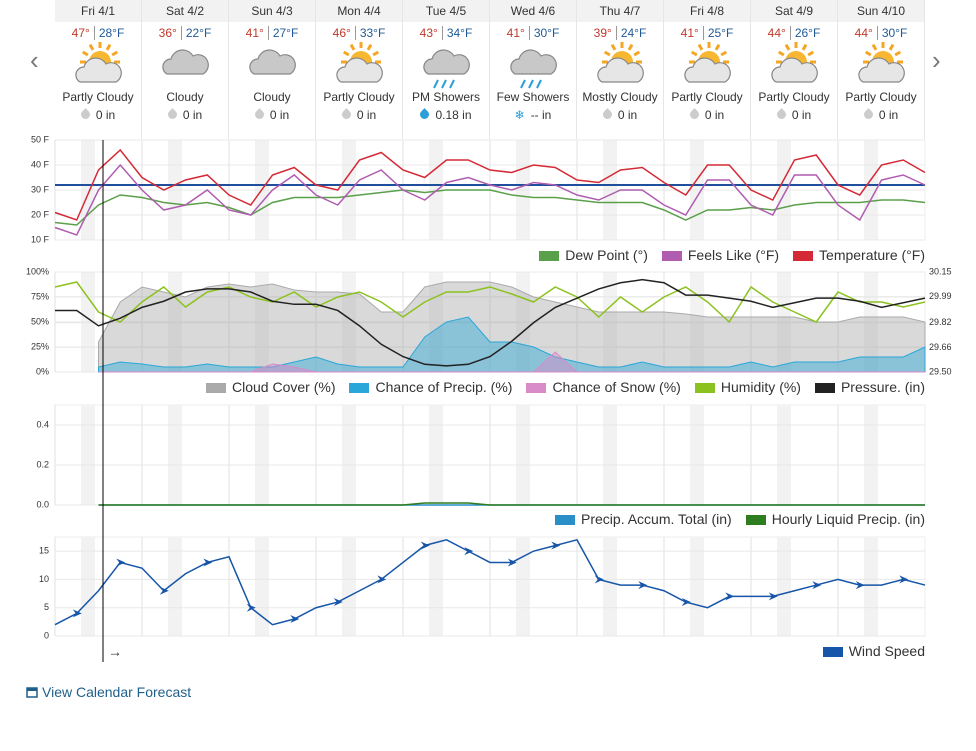  What do you see at coordinates (940, 371) in the screenshot?
I see `y-tick-label: 29.50` at bounding box center [940, 371].